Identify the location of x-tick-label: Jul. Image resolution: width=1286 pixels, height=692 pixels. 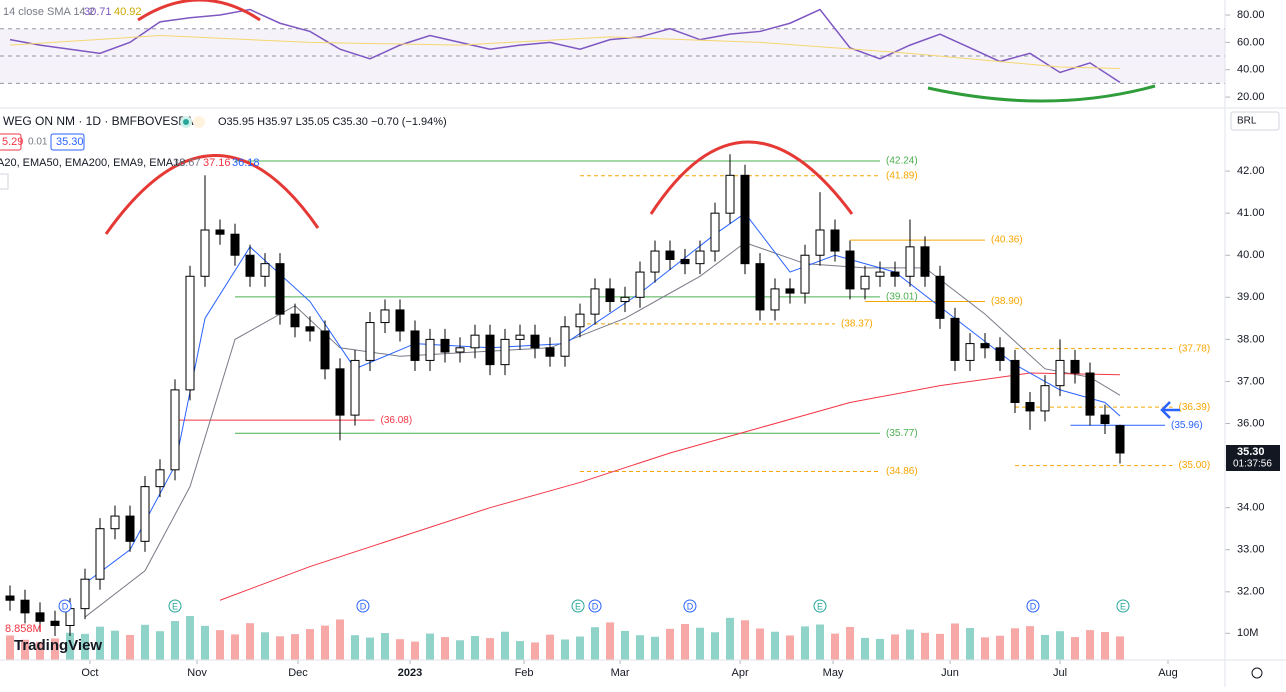
(1060, 673).